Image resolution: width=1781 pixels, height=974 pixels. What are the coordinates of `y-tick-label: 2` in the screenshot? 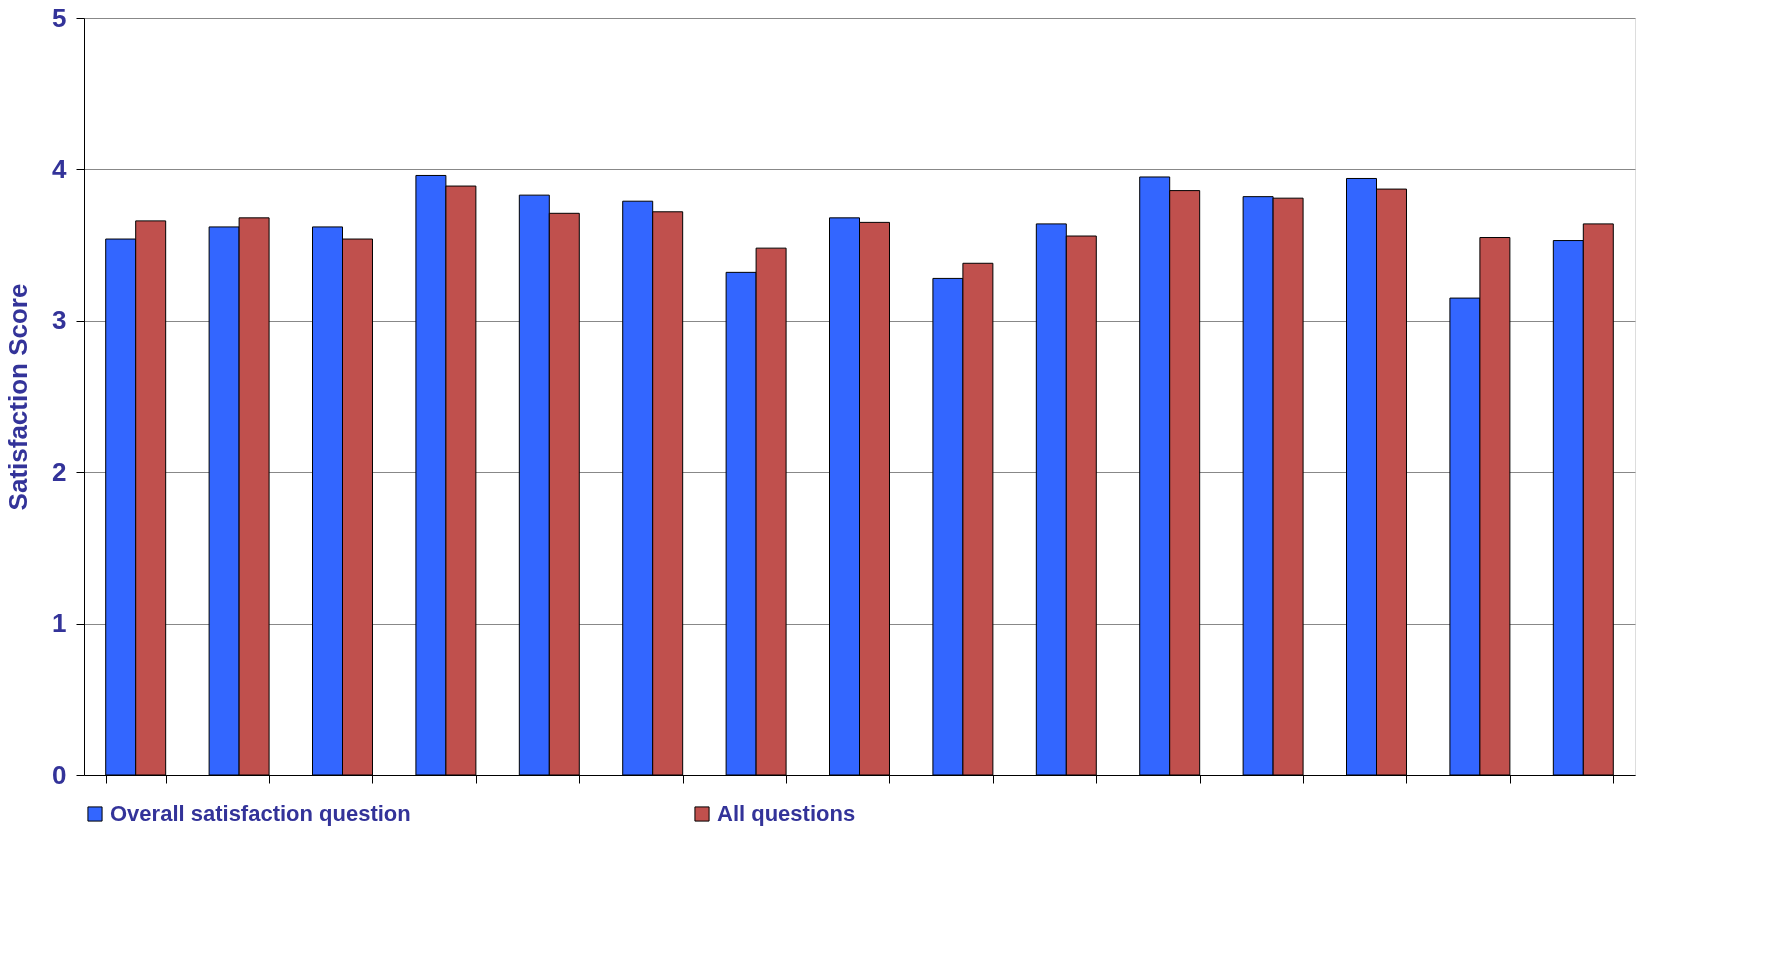 It's located at (59, 471).